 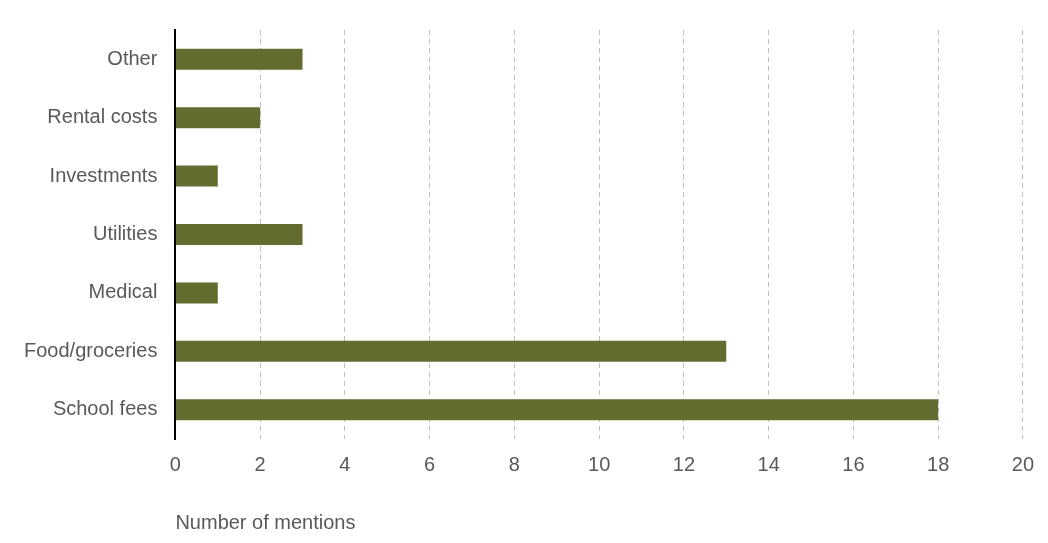 I want to click on x-tick-label: 10, so click(x=599, y=463).